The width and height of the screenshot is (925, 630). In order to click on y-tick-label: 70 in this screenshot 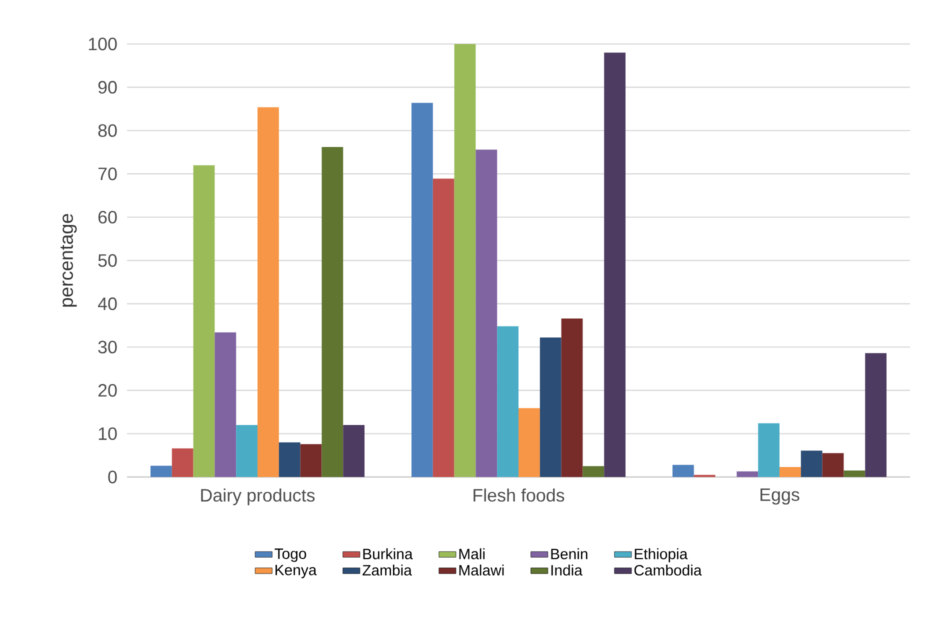, I will do `click(107, 174)`.